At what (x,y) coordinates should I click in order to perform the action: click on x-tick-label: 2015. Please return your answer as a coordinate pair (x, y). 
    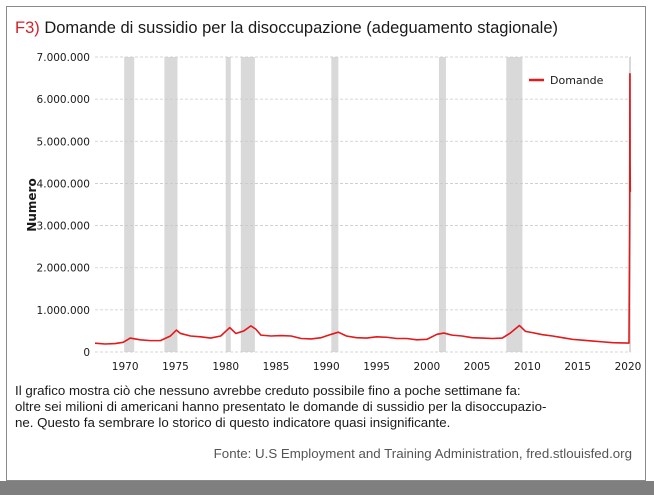
    Looking at the image, I should click on (577, 367).